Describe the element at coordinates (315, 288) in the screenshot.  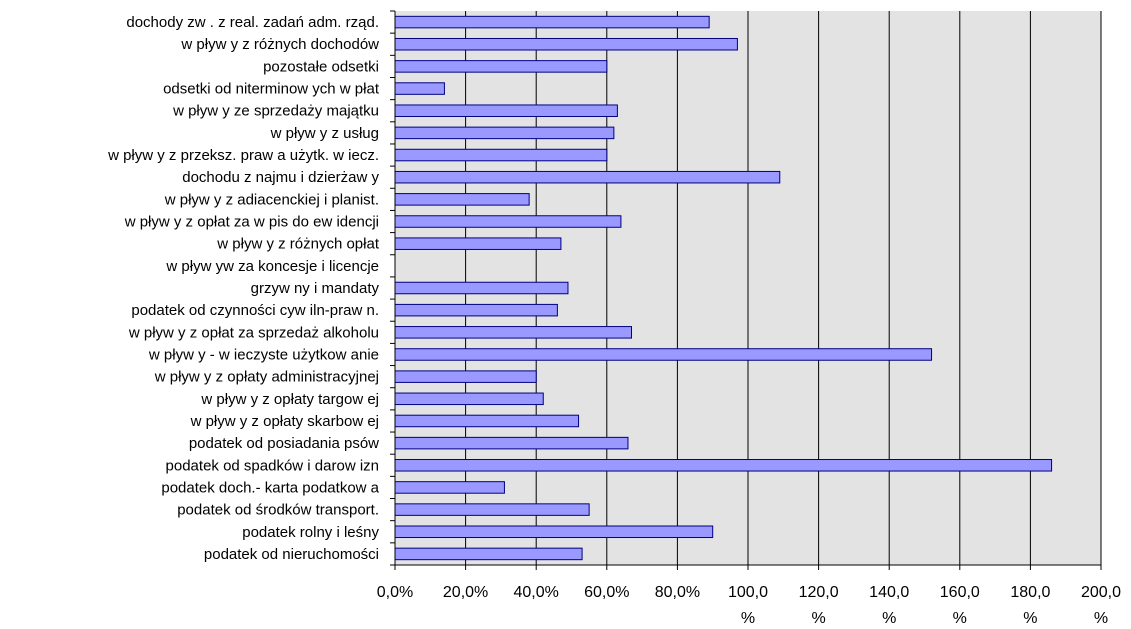
I see `category-label: grzyw ny i mandaty` at that location.